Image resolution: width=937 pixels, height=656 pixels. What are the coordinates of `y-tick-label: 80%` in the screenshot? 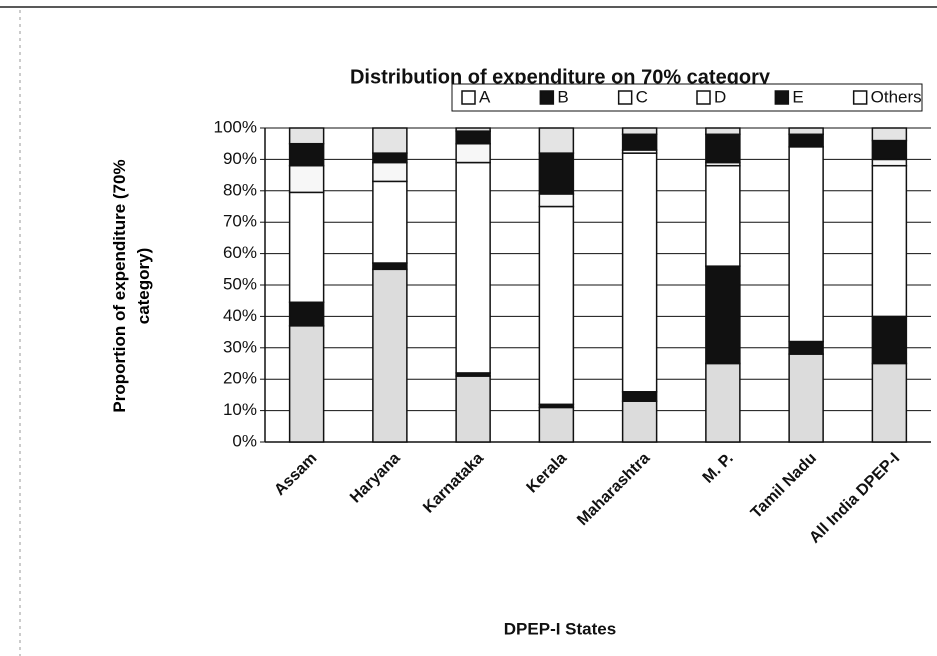 It's located at (240, 189).